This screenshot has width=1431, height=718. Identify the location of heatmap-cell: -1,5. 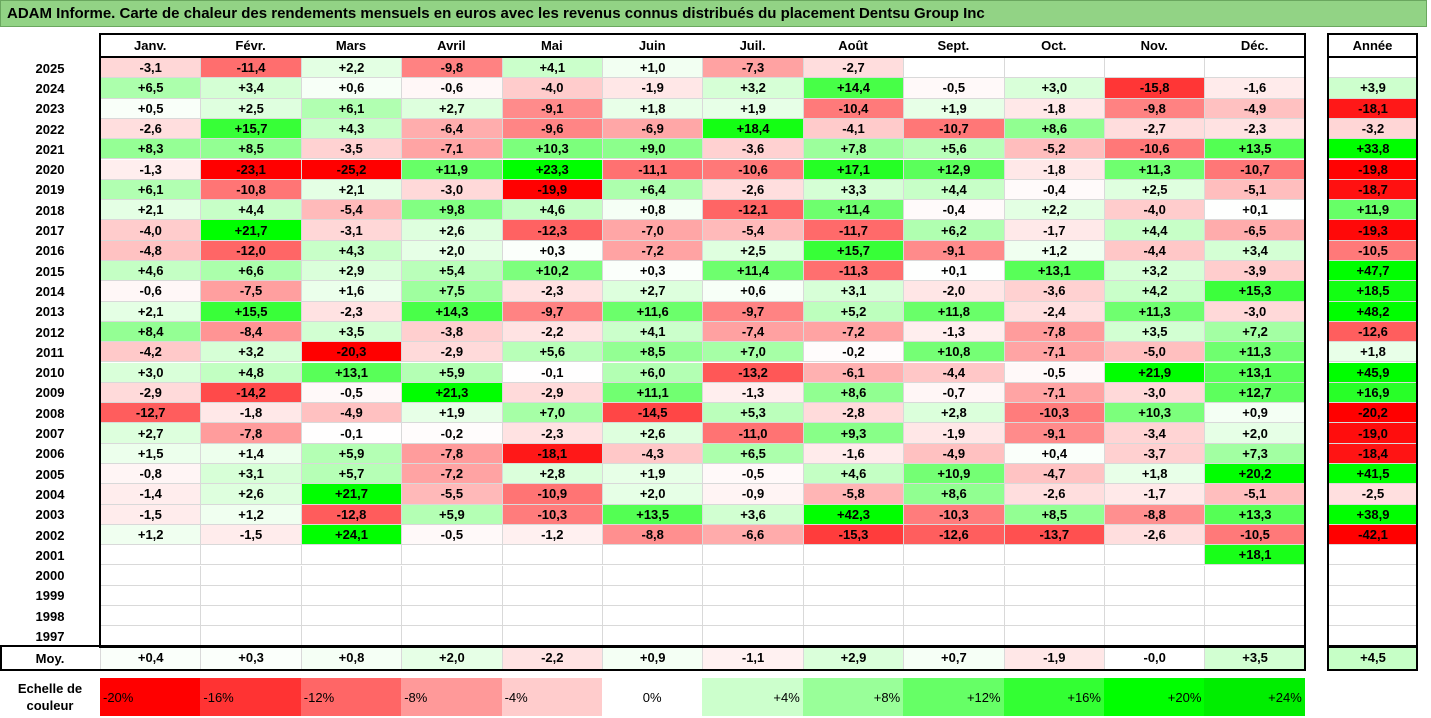
(150, 514).